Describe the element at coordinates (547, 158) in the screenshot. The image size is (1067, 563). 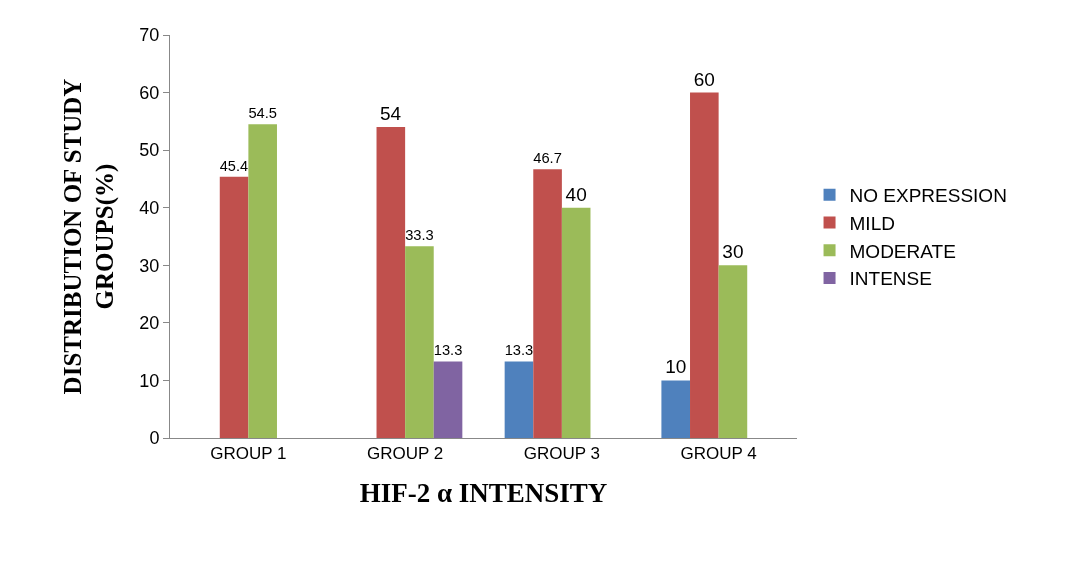
I see `data-label: 46.7` at that location.